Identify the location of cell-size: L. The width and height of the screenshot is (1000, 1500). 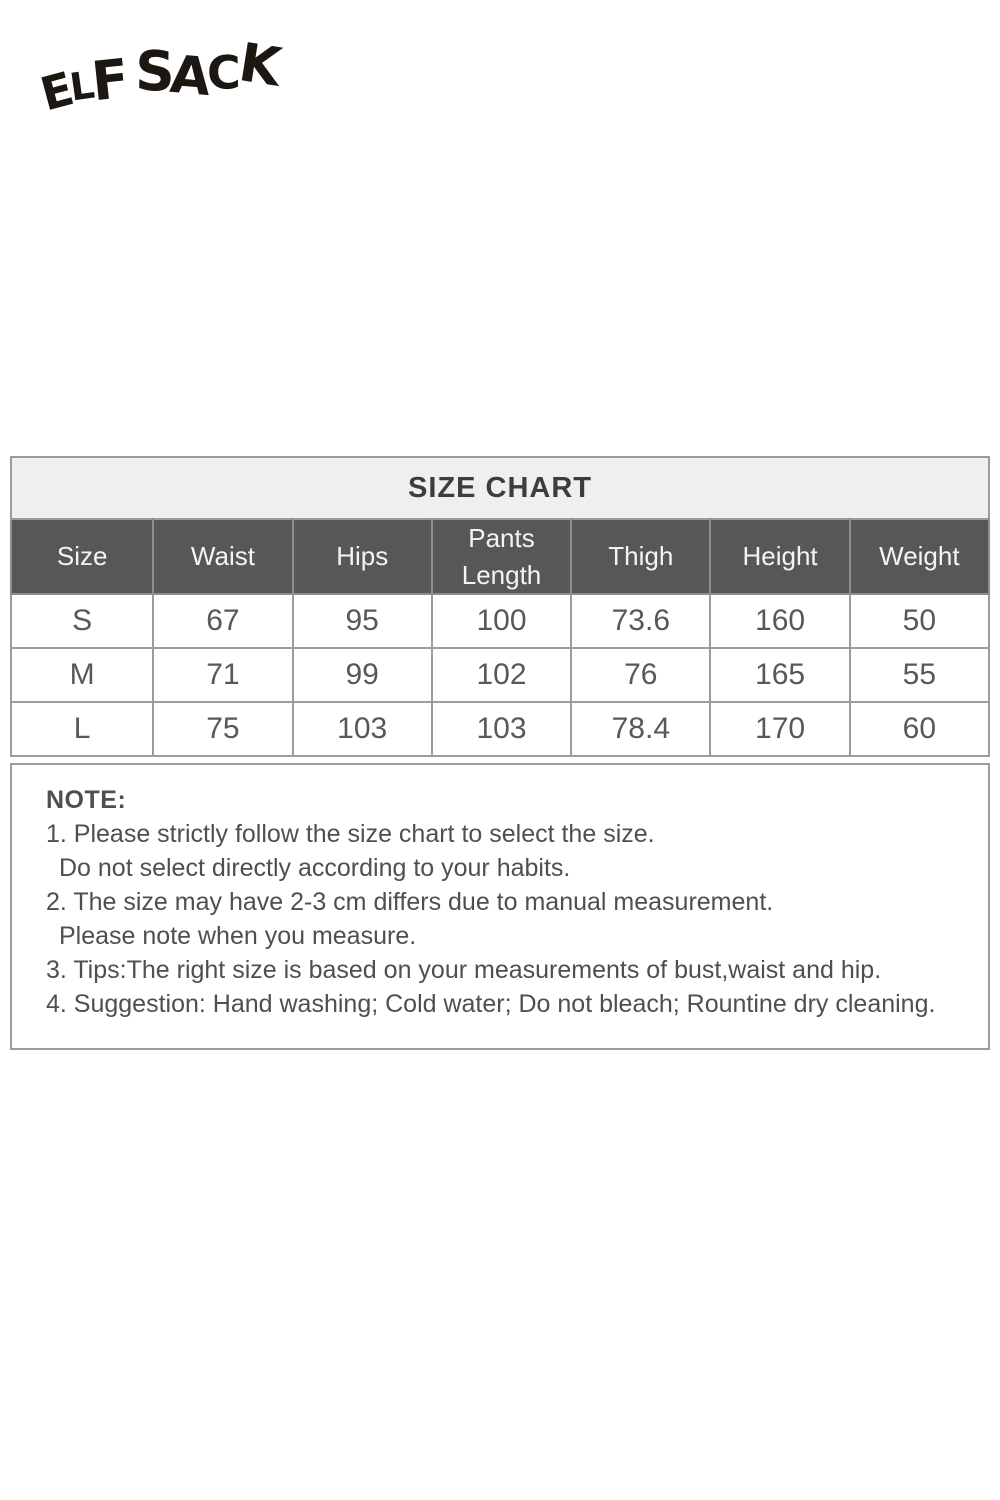
(82, 729).